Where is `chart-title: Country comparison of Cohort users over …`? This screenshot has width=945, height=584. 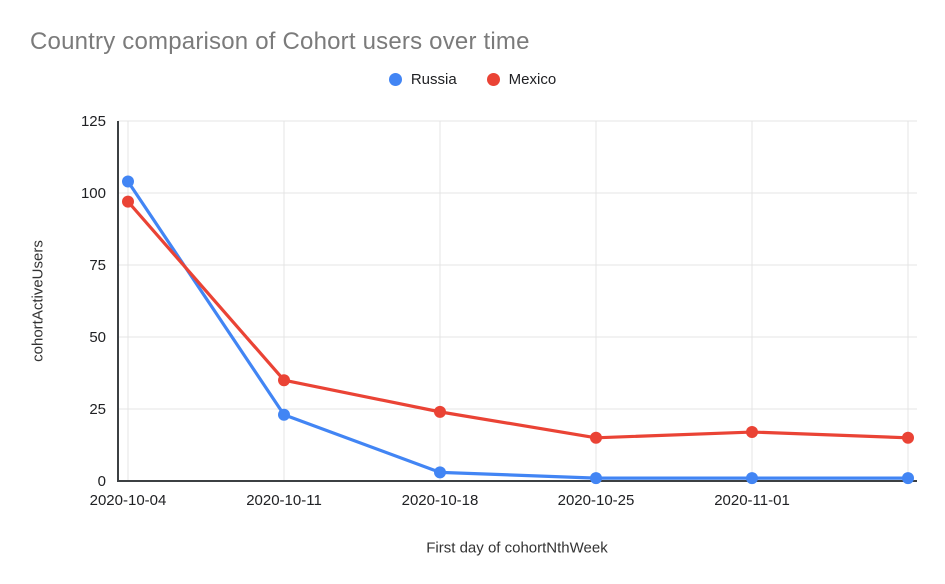
chart-title: Country comparison of Cohort users over … is located at coordinates (280, 41).